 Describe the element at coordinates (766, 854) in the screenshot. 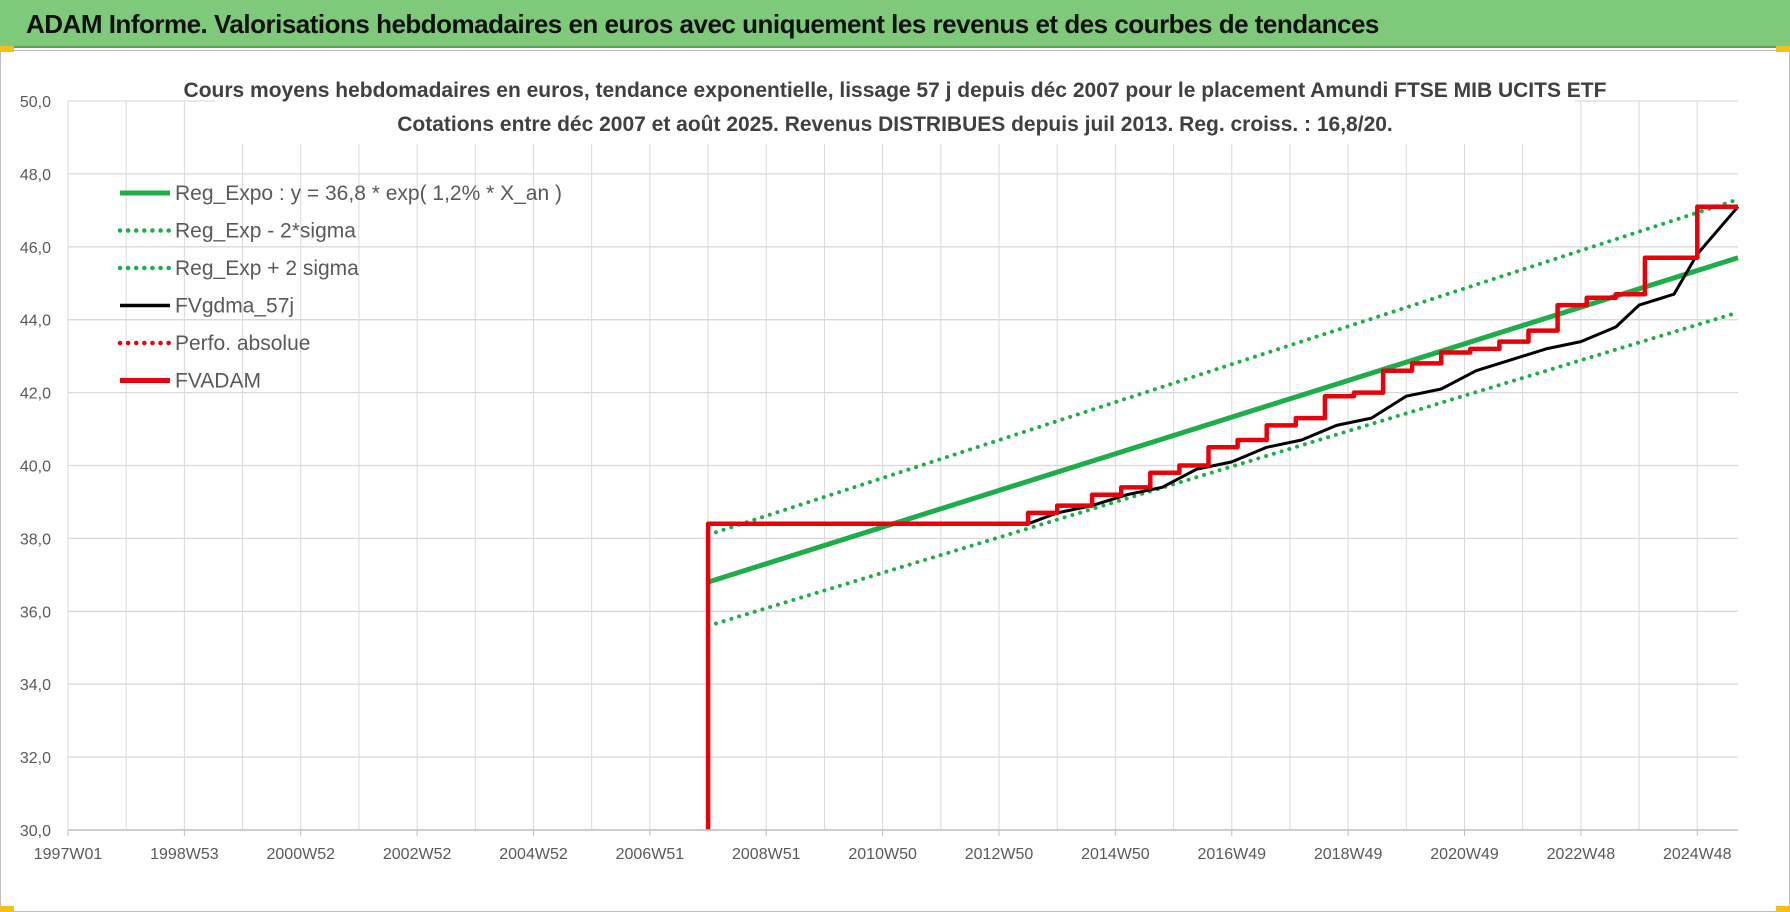

I see `x-tick-label: 2008W51` at that location.